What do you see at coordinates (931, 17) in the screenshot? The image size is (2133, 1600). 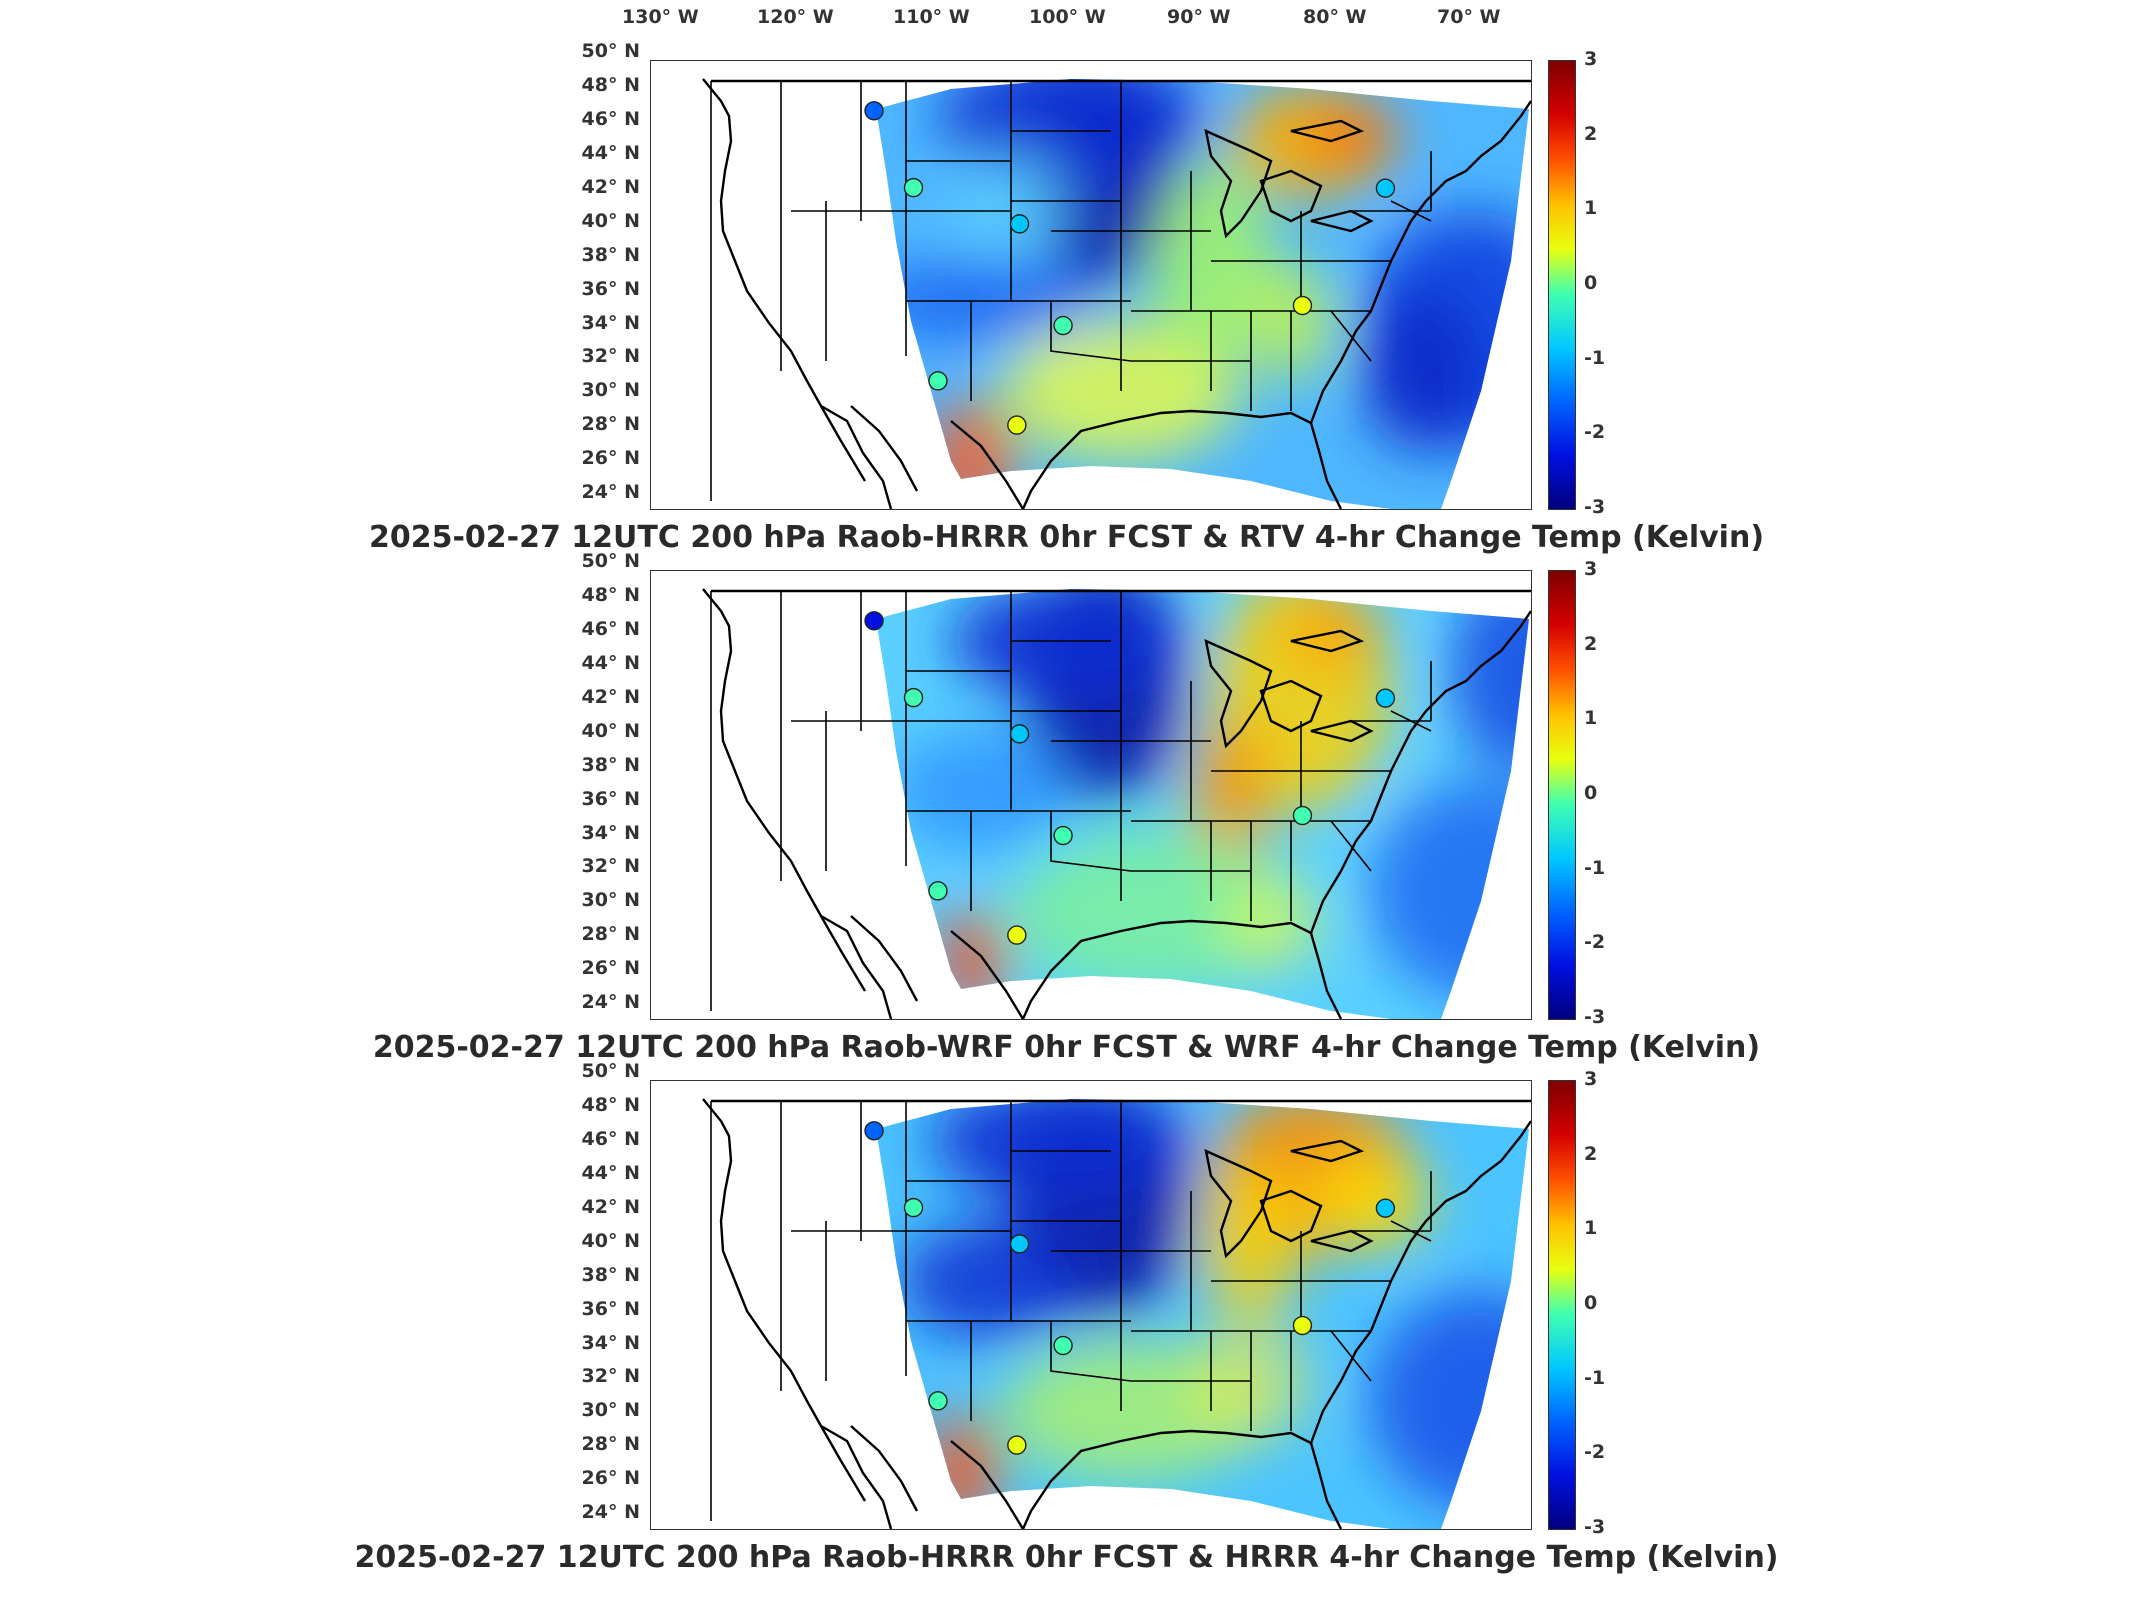 I see `longitude-label: 110° W` at bounding box center [931, 17].